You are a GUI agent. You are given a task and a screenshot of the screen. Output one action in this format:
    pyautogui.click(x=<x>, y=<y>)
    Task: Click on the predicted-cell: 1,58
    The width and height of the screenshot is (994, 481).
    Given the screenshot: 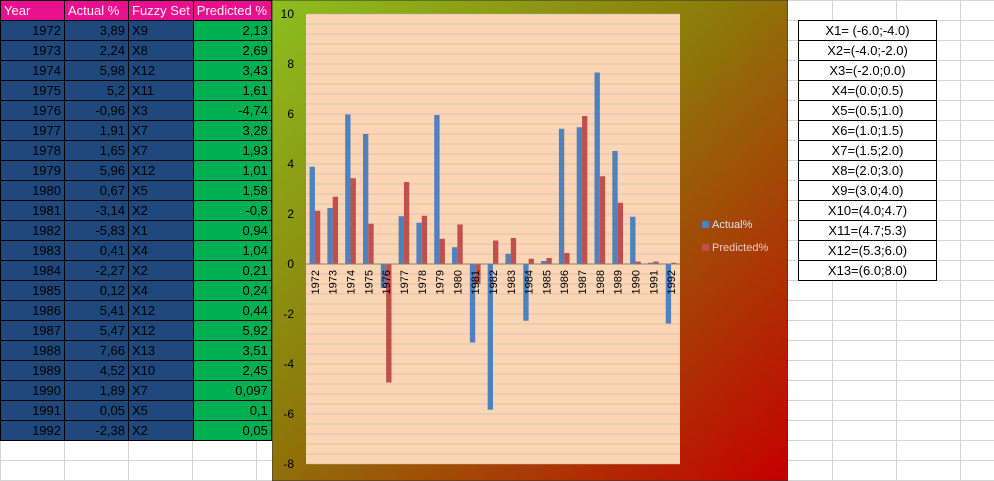 What is the action you would take?
    pyautogui.click(x=232, y=190)
    